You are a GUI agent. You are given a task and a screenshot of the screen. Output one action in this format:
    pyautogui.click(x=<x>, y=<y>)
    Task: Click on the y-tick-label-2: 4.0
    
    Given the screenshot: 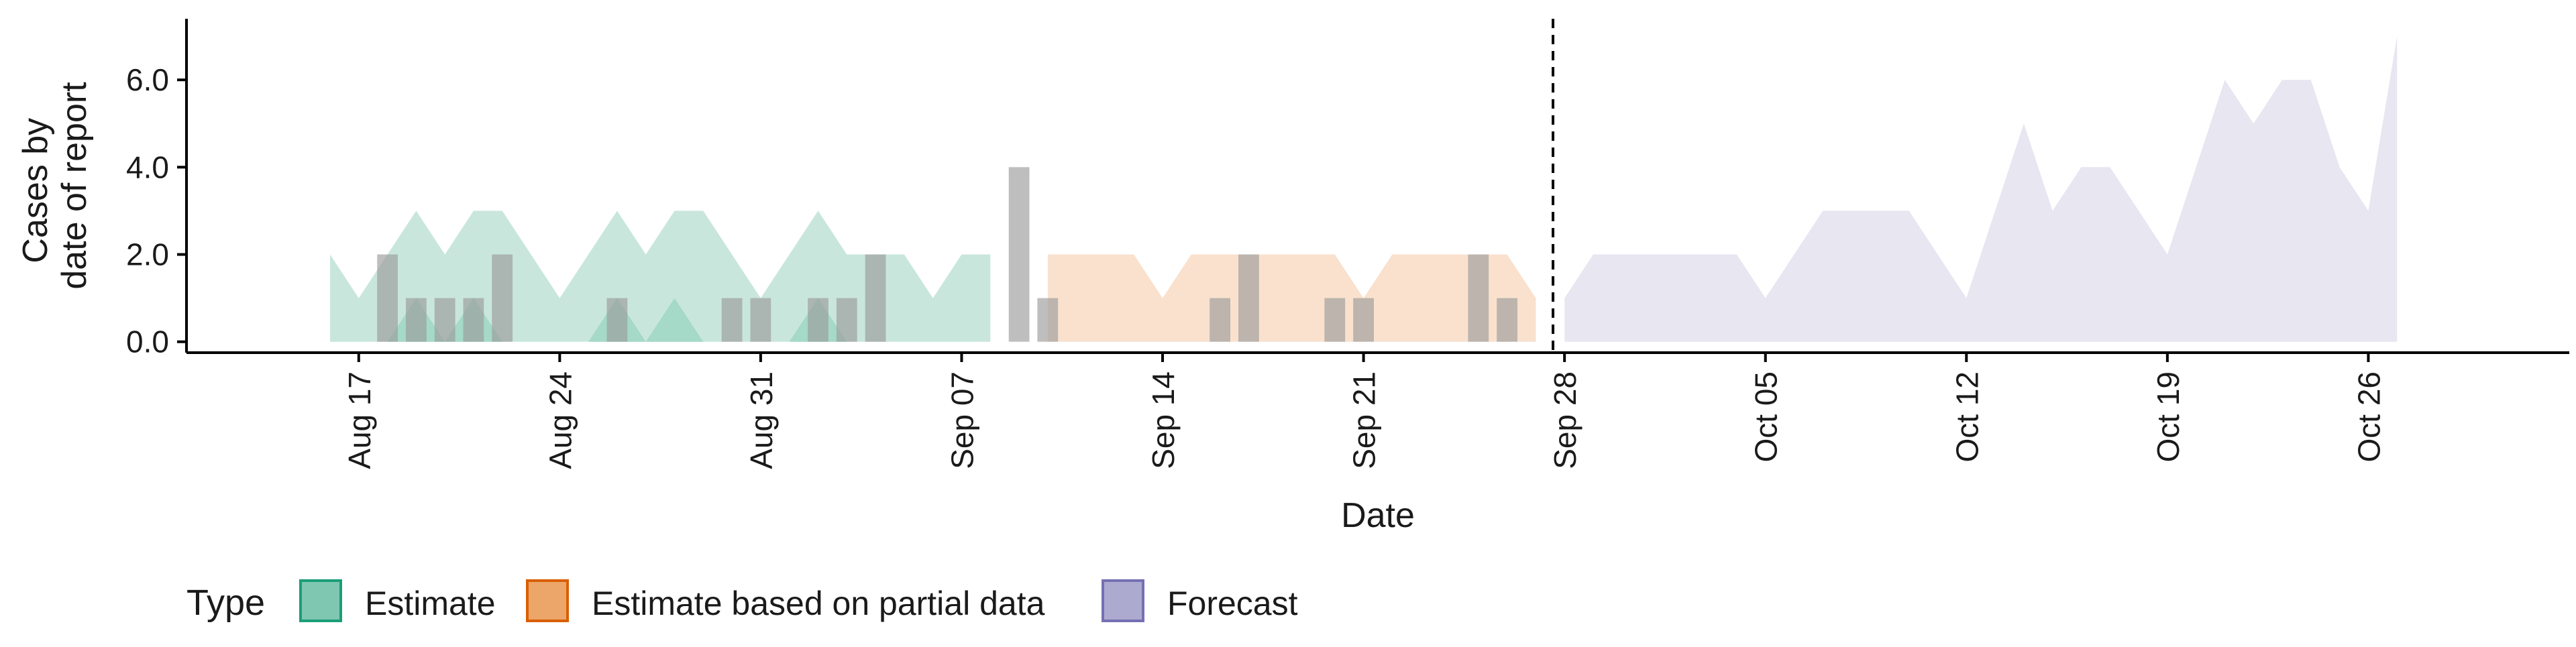 What is the action you would take?
    pyautogui.click(x=147, y=167)
    